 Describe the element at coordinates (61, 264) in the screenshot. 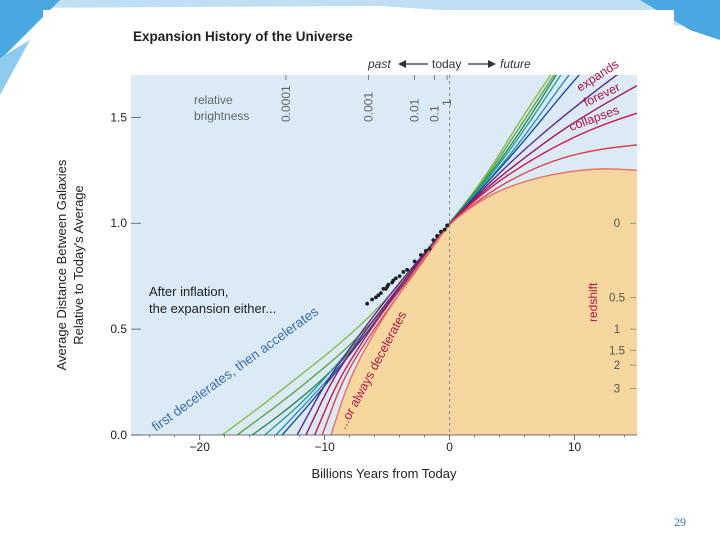

I see `y-axis-label-line-1: Average Distance Between Galaxies` at that location.